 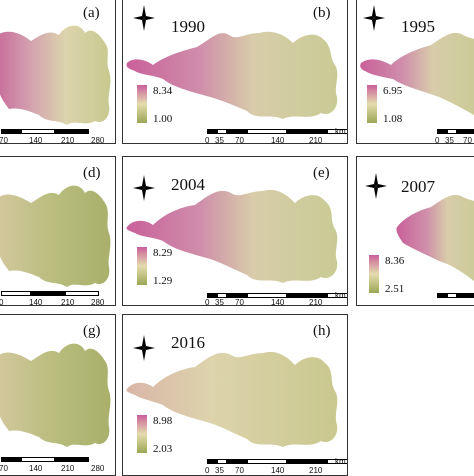 What do you see at coordinates (92, 331) in the screenshot?
I see `panel-label: (g)` at bounding box center [92, 331].